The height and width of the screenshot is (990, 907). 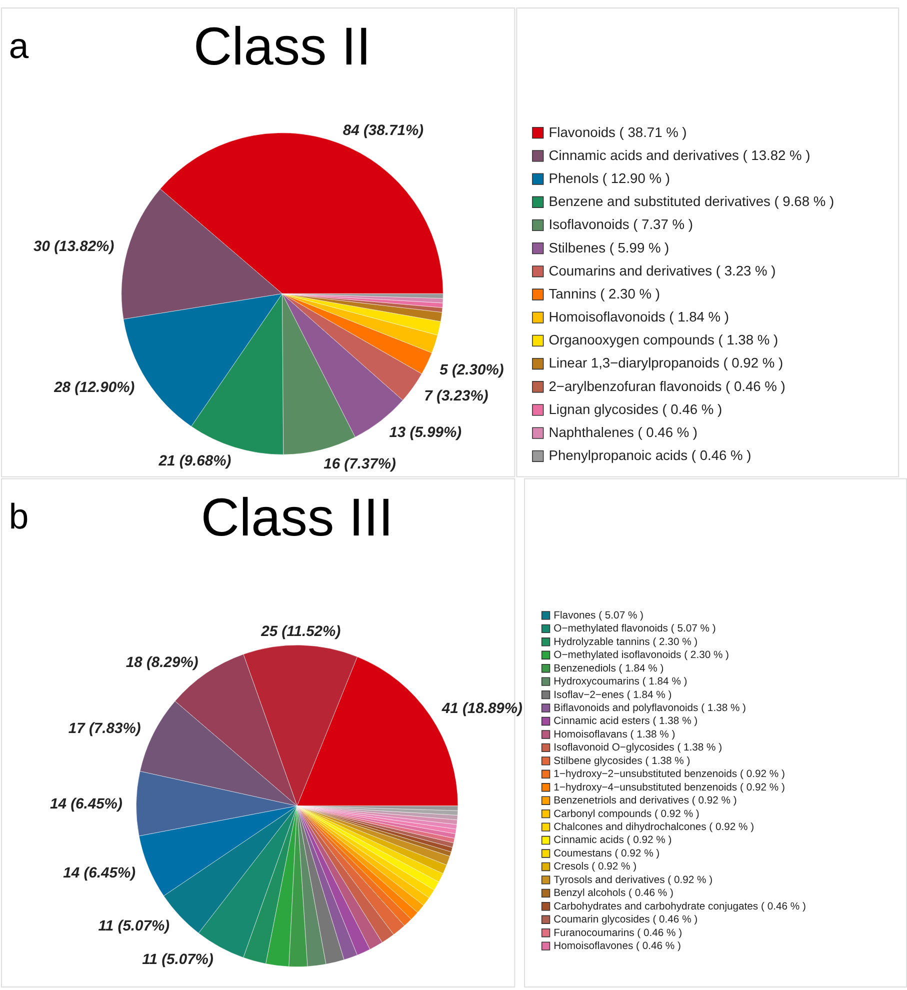 What do you see at coordinates (609, 668) in the screenshot?
I see `legend-label: Benzenediols ( 1.84 % )` at bounding box center [609, 668].